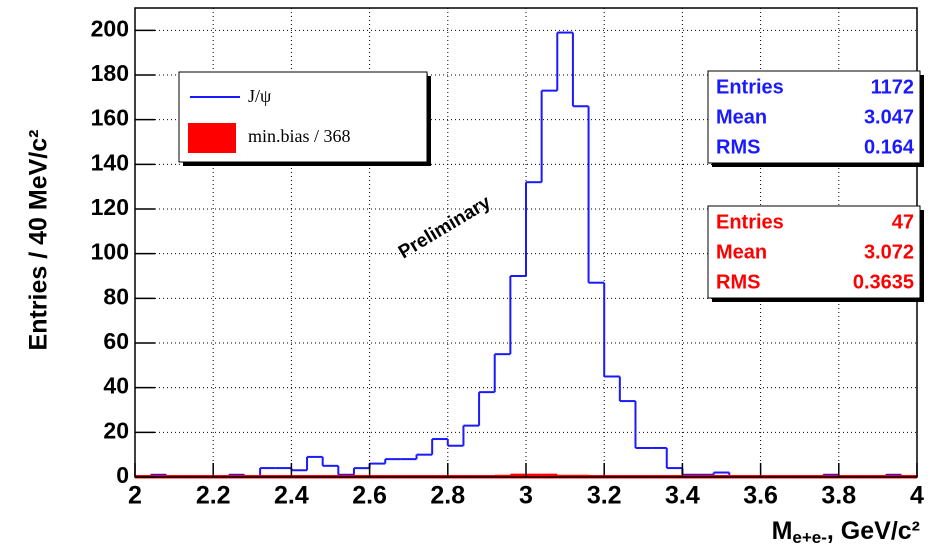 Image resolution: width=935 pixels, height=555 pixels. What do you see at coordinates (782, 531) in the screenshot?
I see `x-label-main: M` at bounding box center [782, 531].